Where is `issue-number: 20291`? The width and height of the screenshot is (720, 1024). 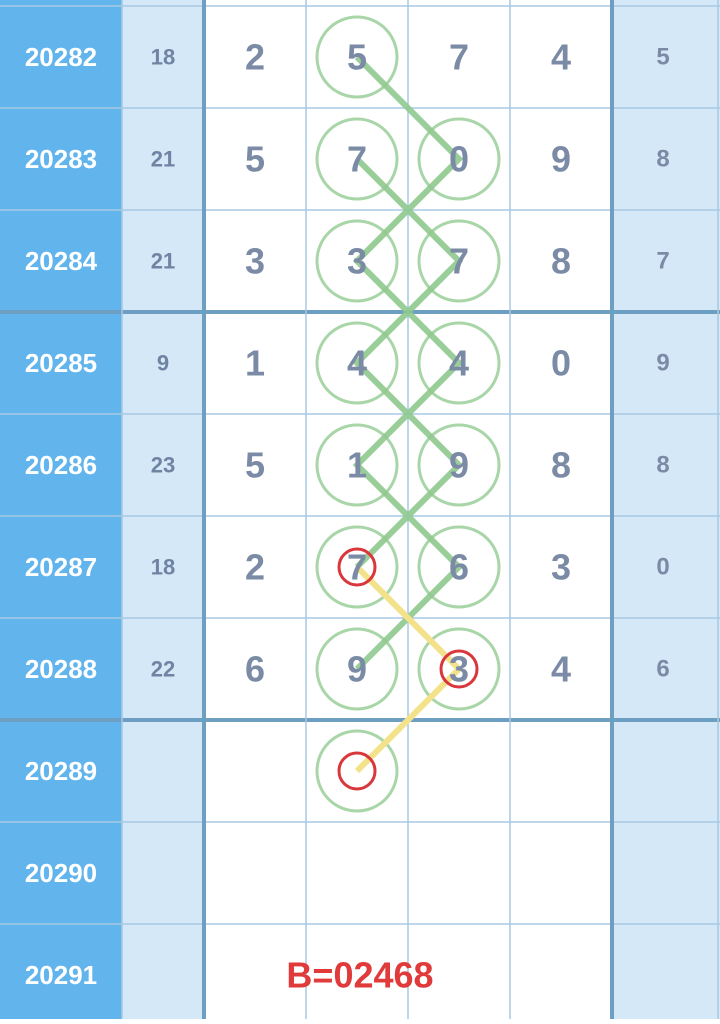
issue-number: 20291 is located at coordinates (61, 975).